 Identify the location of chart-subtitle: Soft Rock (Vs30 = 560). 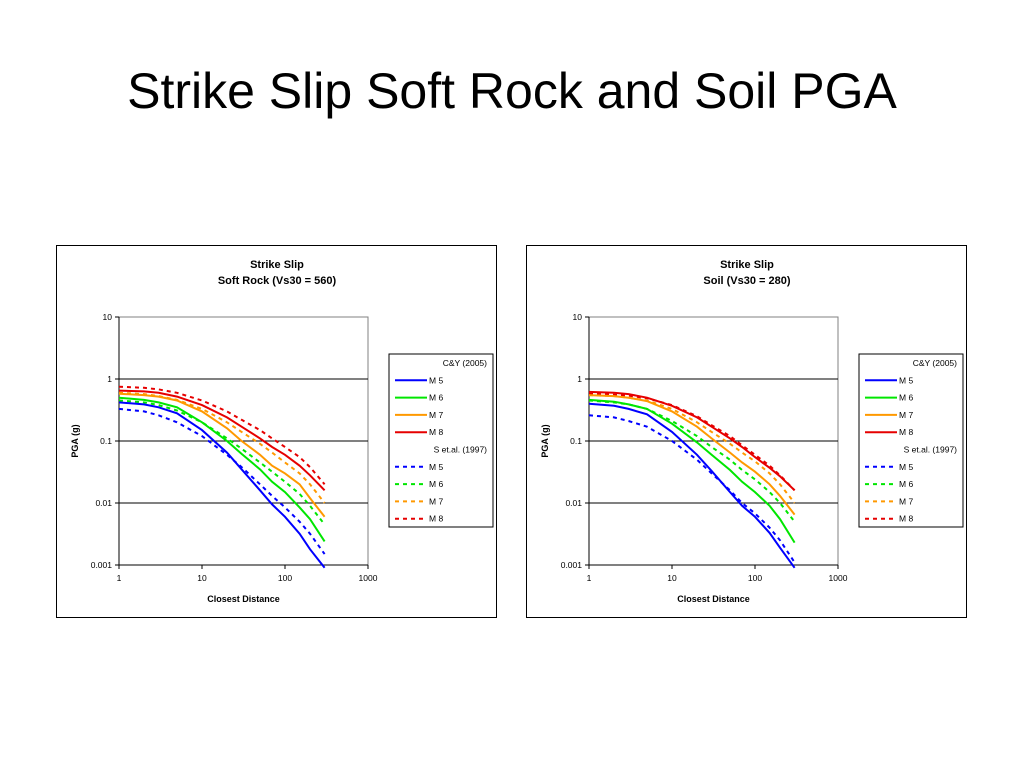
(277, 281).